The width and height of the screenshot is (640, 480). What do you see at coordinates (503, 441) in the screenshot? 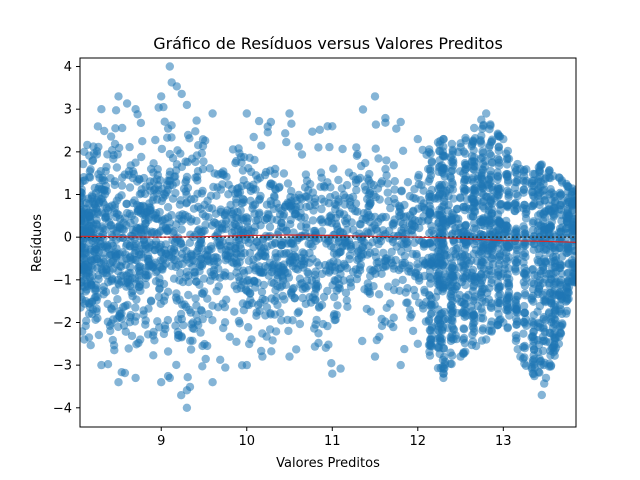
I see `x-tick-label: 13` at bounding box center [503, 441].